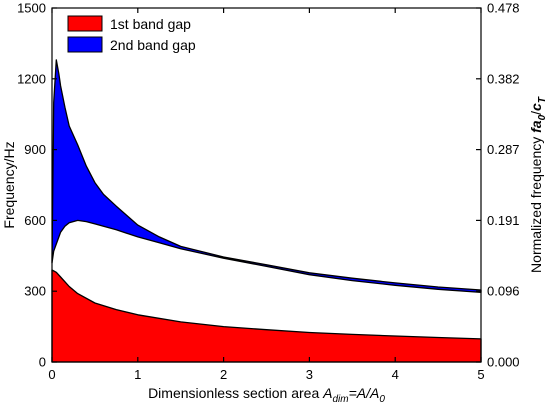  What do you see at coordinates (542, 117) in the screenshot?
I see `y2-title-sub0: 0` at bounding box center [542, 117].